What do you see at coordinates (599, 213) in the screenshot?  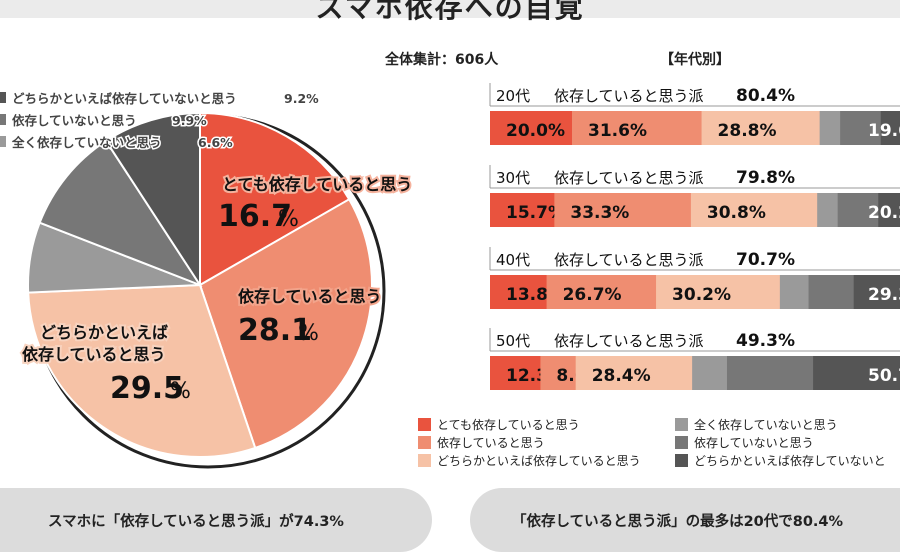 I see `bar-segment-label: 33.3%` at bounding box center [599, 213].